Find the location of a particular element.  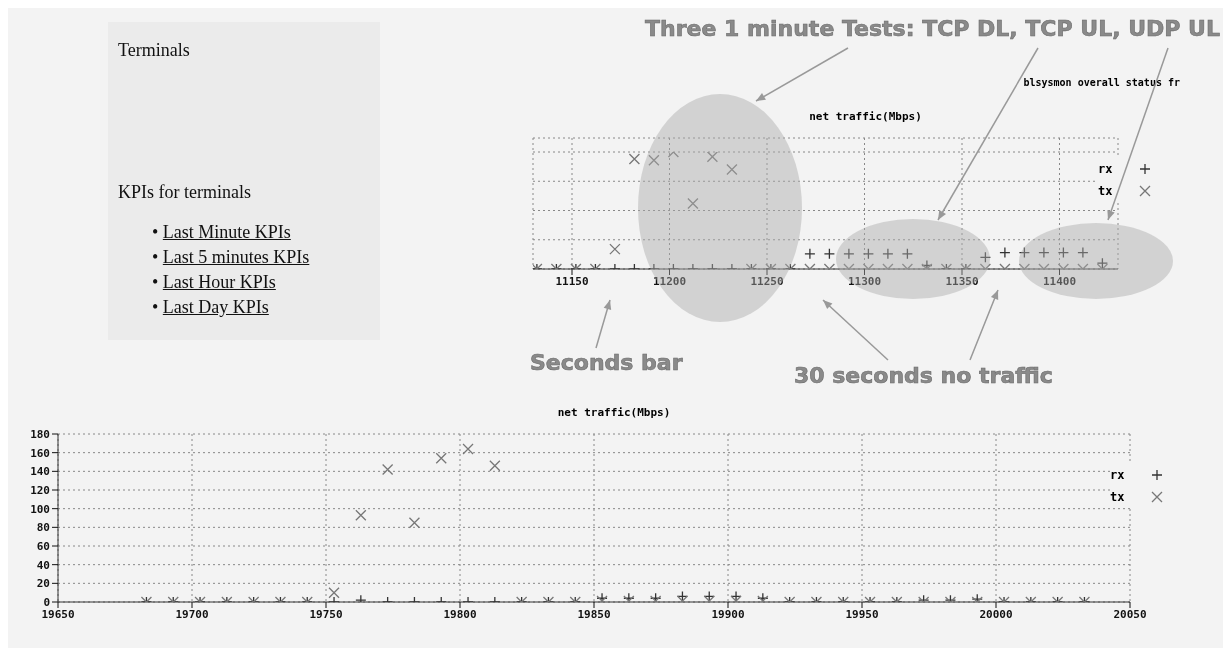

x-tick-label: 19900 is located at coordinates (728, 614).